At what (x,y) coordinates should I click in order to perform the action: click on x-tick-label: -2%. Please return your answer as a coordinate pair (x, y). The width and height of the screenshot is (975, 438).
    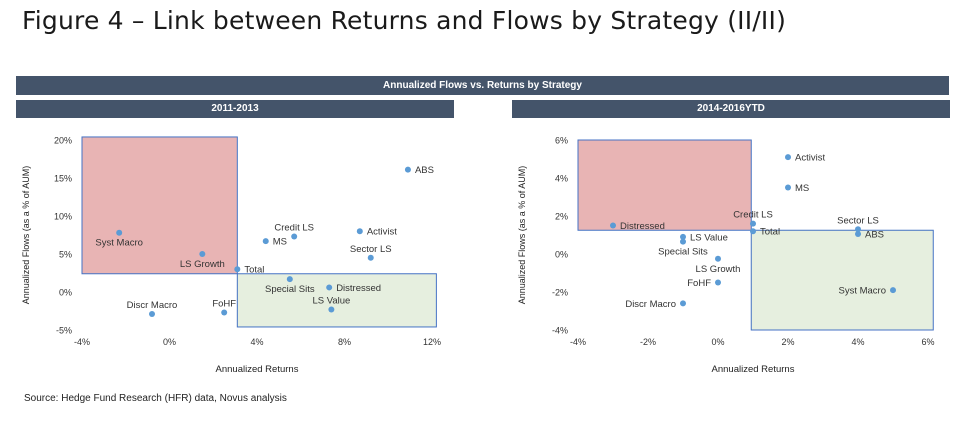
    Looking at the image, I should click on (648, 342).